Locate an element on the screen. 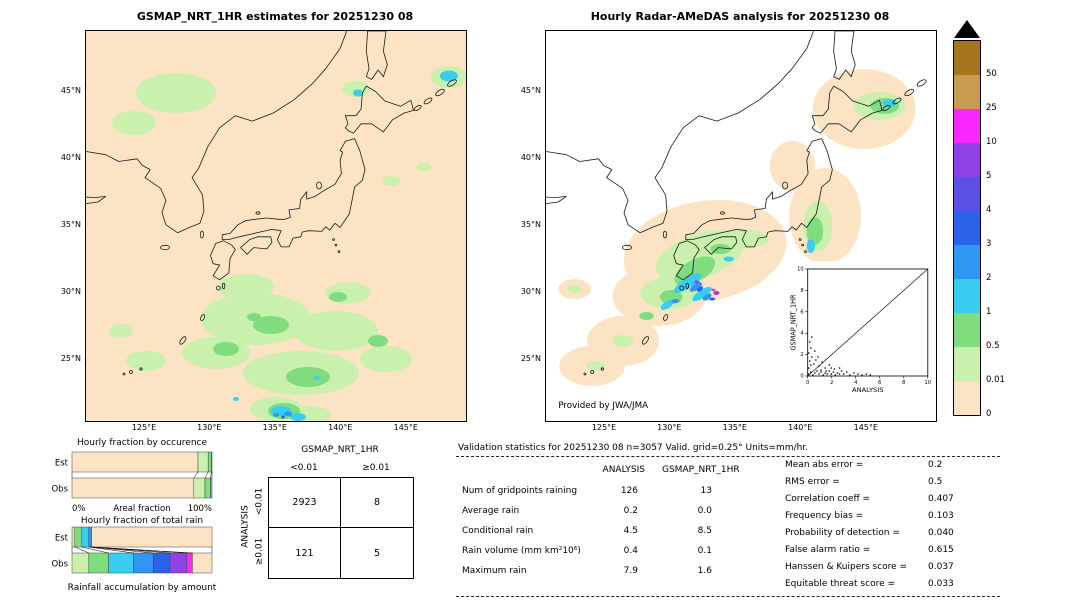  colorbar-overflow-triangle is located at coordinates (967, 29).